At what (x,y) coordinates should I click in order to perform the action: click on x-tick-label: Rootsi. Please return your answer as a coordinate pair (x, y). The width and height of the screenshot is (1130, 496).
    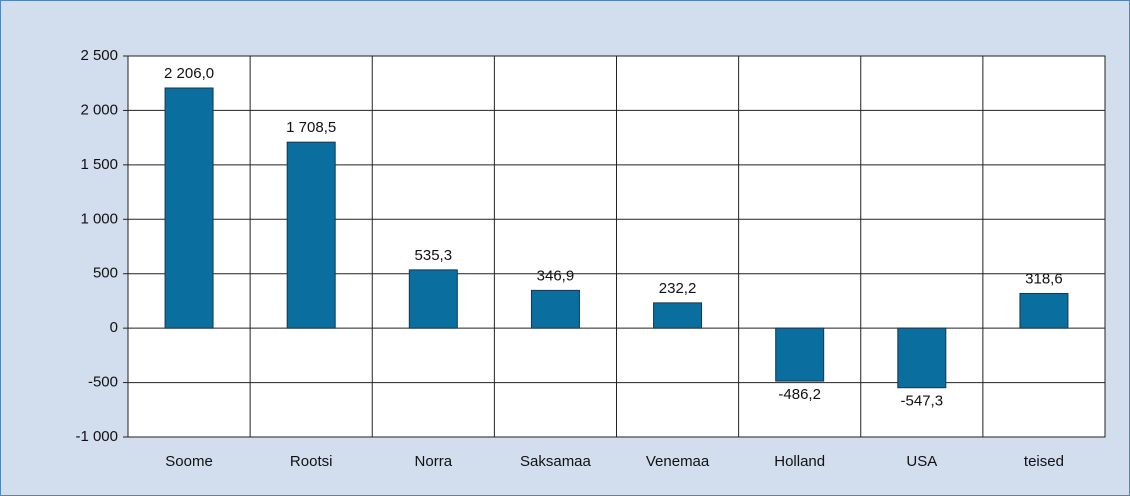
    Looking at the image, I should click on (311, 461).